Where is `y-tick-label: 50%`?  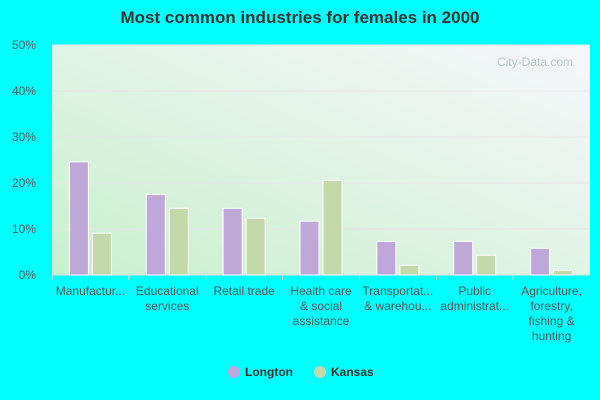 y-tick-label: 50% is located at coordinates (24, 45).